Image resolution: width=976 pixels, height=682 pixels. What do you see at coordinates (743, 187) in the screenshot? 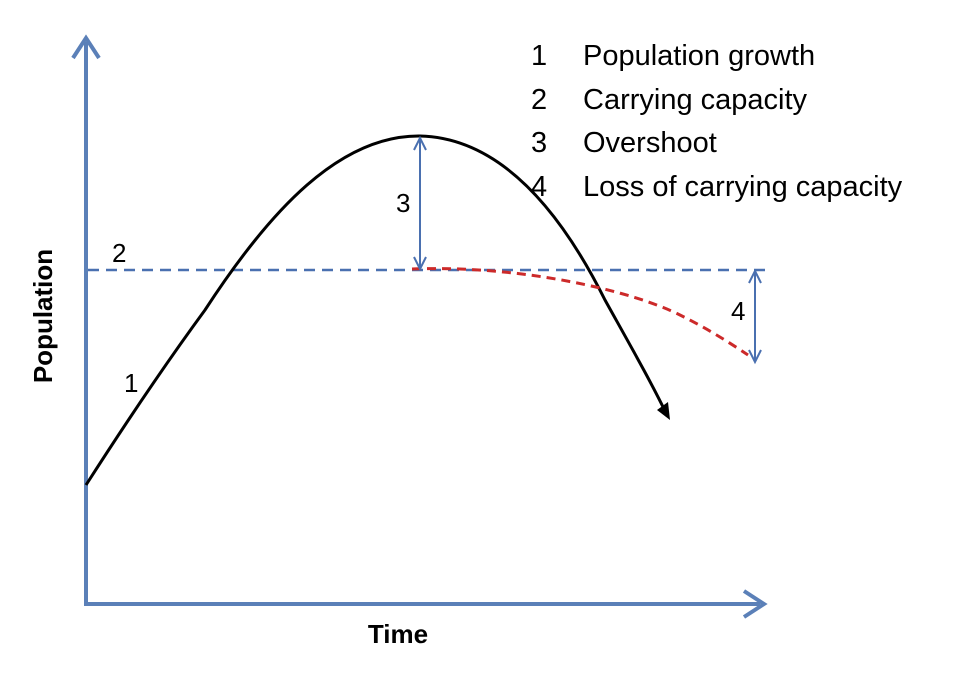
I see `legend-label-4: Loss of carrying capacity` at bounding box center [743, 187].